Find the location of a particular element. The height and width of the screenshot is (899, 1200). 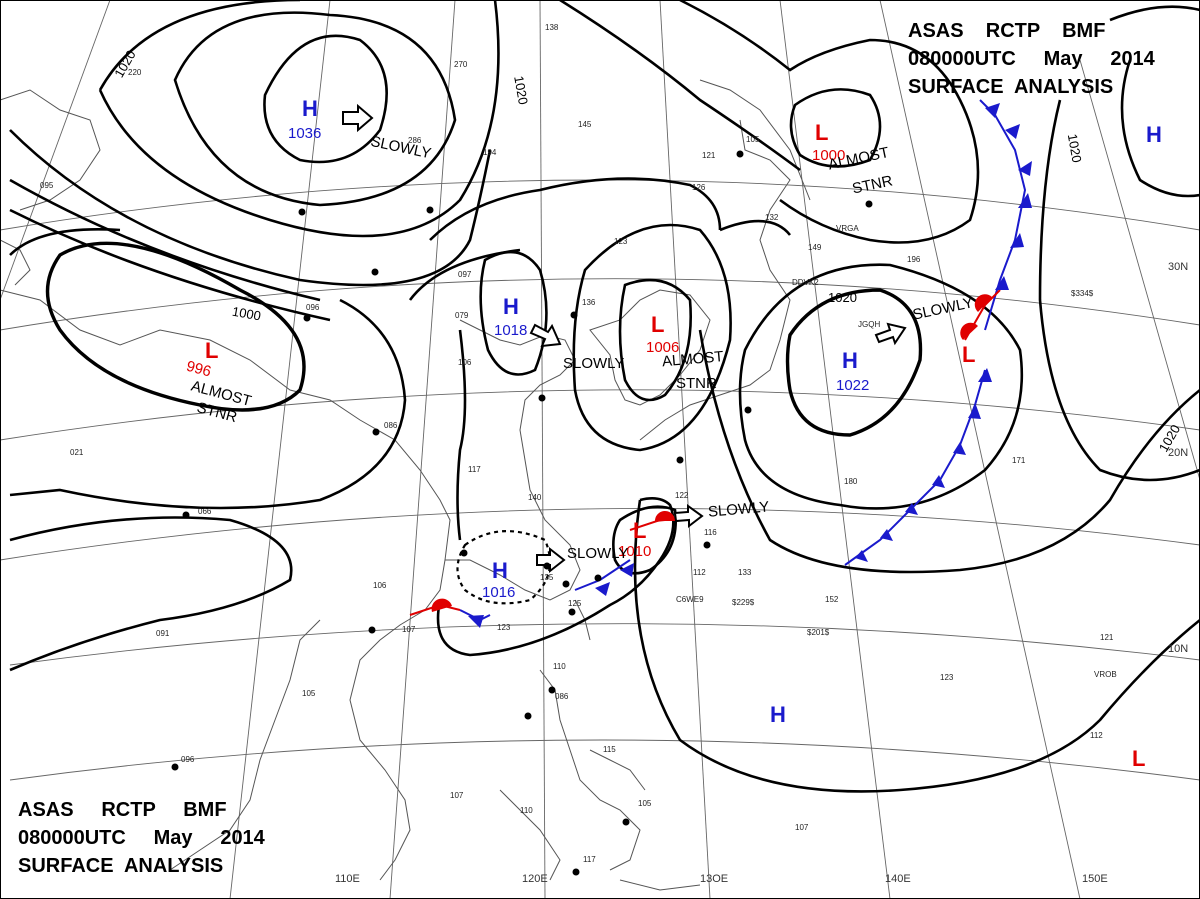

station-label: $201$ is located at coordinates (818, 632).